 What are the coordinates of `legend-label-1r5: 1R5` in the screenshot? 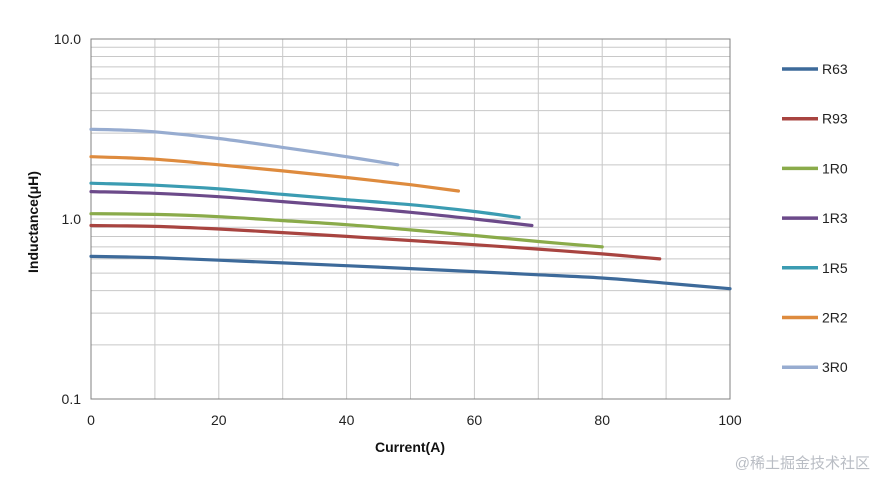 It's located at (835, 268).